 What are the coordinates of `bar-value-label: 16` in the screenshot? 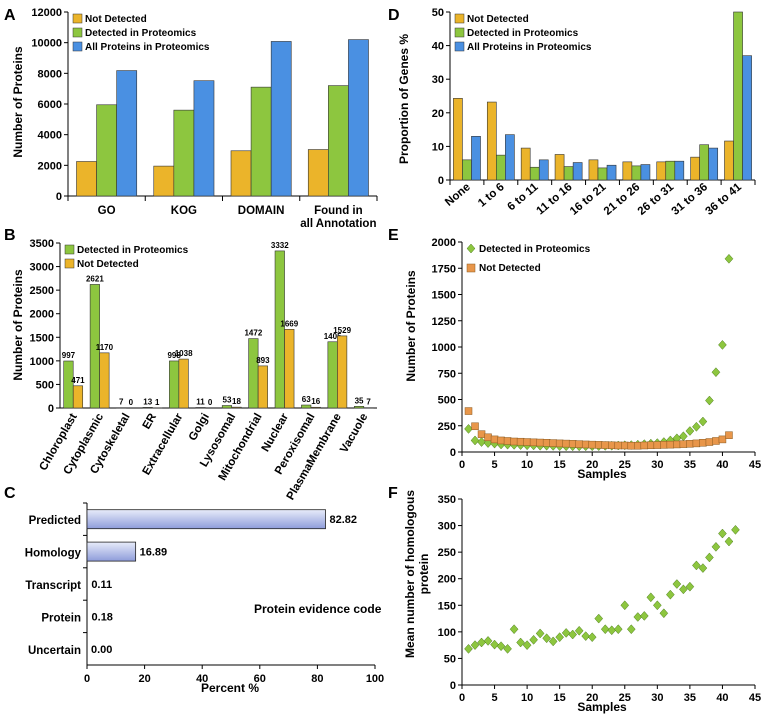 It's located at (315, 401).